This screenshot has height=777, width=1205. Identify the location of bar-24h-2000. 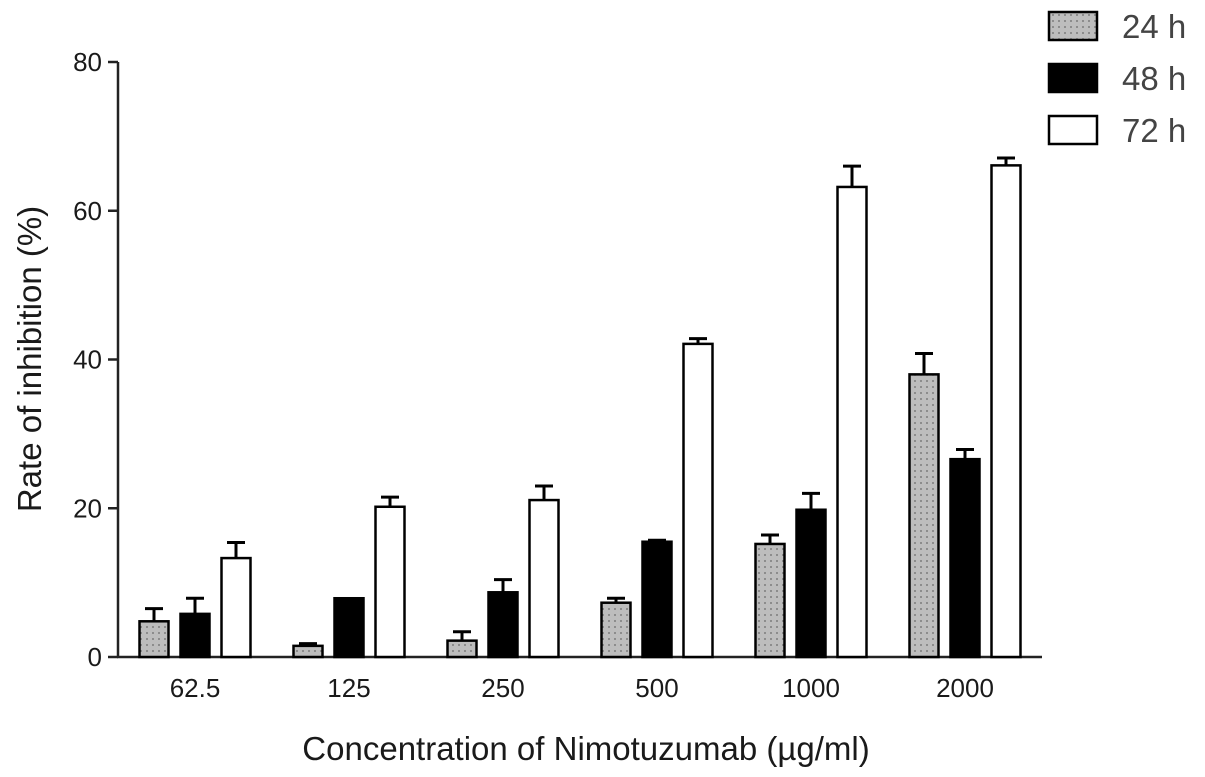
(924, 516).